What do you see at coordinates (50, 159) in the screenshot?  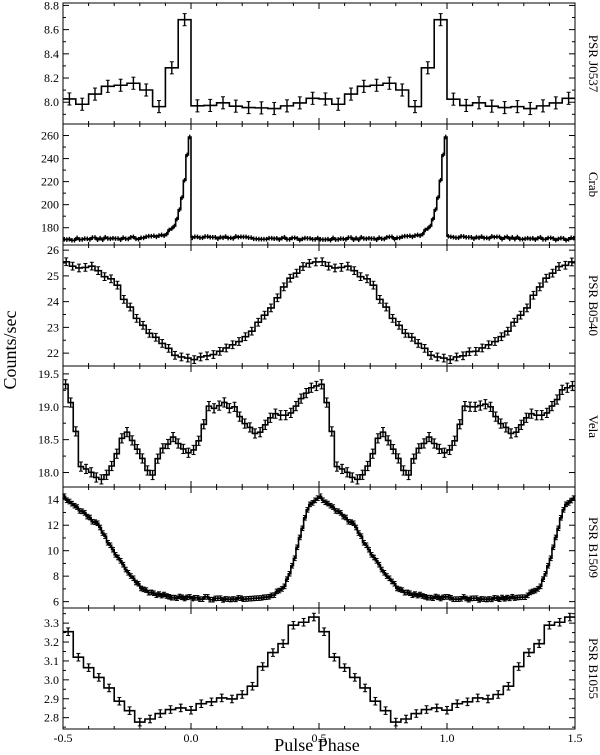 I see `y-tick-label: 240` at bounding box center [50, 159].